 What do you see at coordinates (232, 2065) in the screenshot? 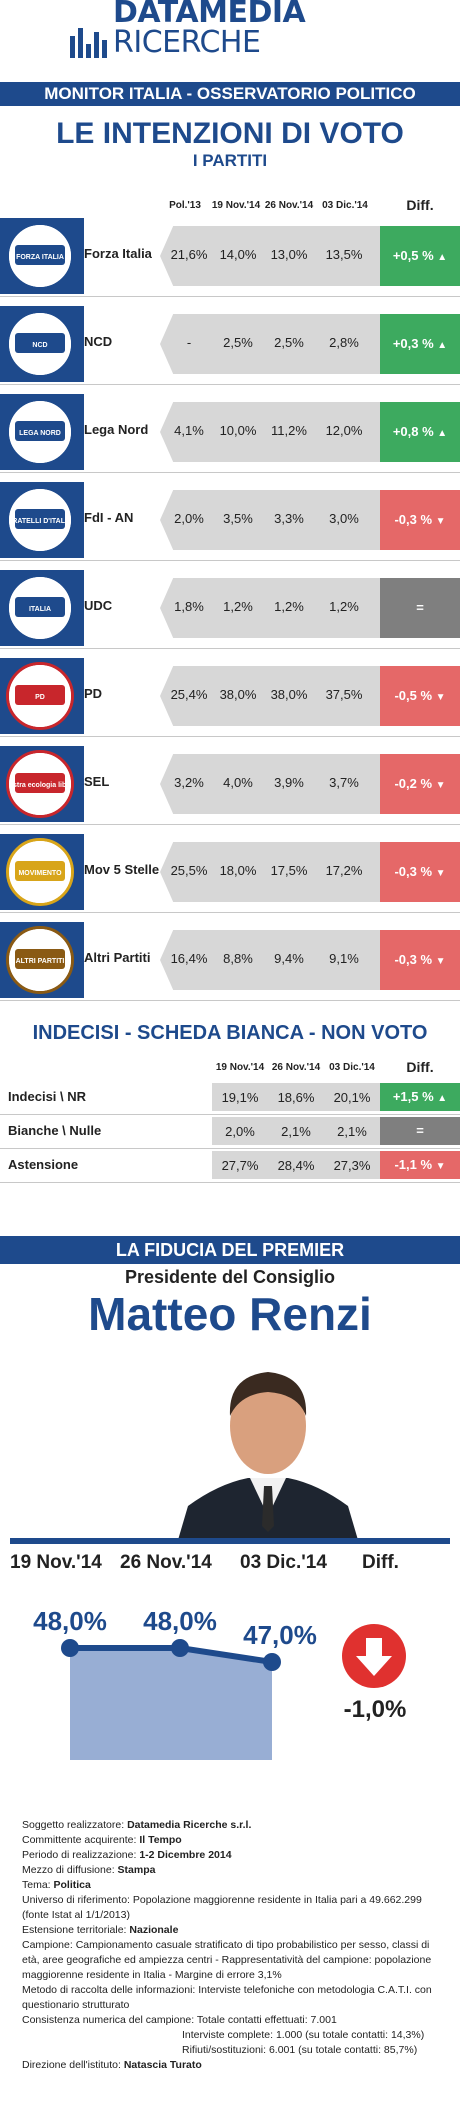
I see `methodology-line: Direzione dell'istituto: Natascia Turato` at bounding box center [232, 2065].